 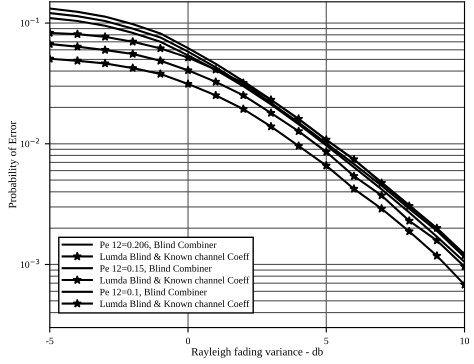 What do you see at coordinates (30, 22) in the screenshot?
I see `y-tick-label: 10$^{−1}$` at bounding box center [30, 22].